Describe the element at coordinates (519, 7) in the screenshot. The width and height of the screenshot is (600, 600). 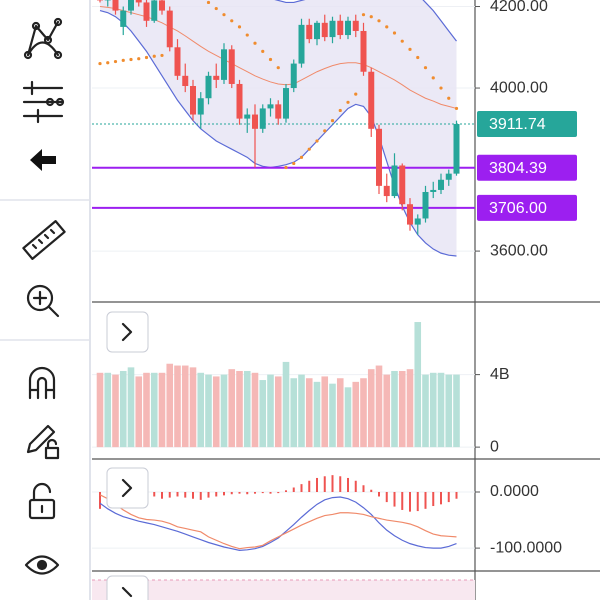
I see `y-tick-label: 4200.00` at that location.